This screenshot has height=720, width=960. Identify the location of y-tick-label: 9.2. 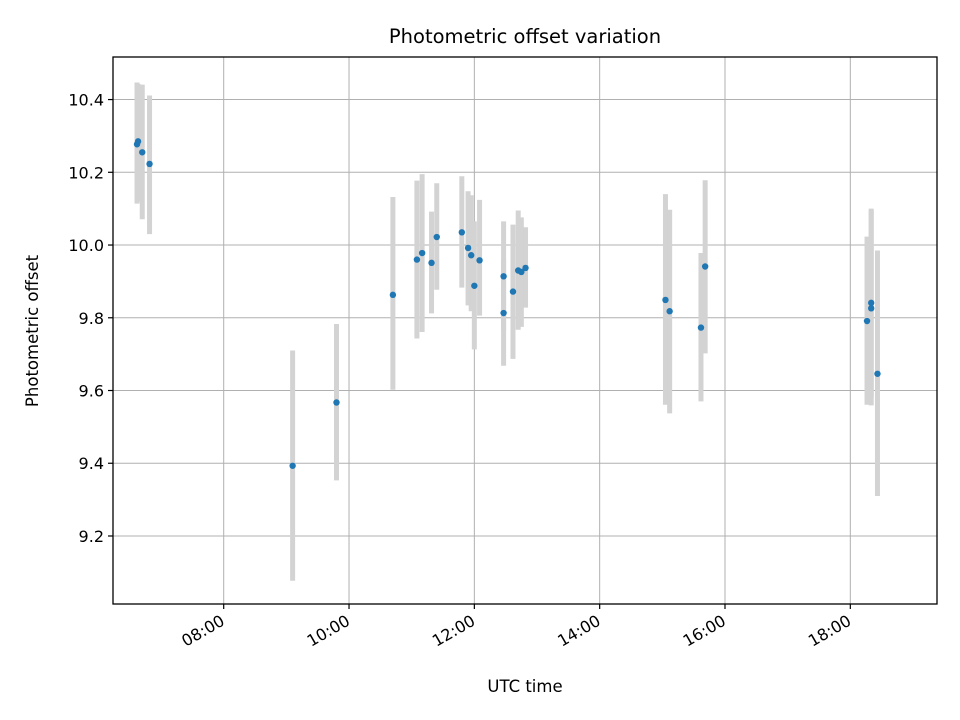
(91, 536).